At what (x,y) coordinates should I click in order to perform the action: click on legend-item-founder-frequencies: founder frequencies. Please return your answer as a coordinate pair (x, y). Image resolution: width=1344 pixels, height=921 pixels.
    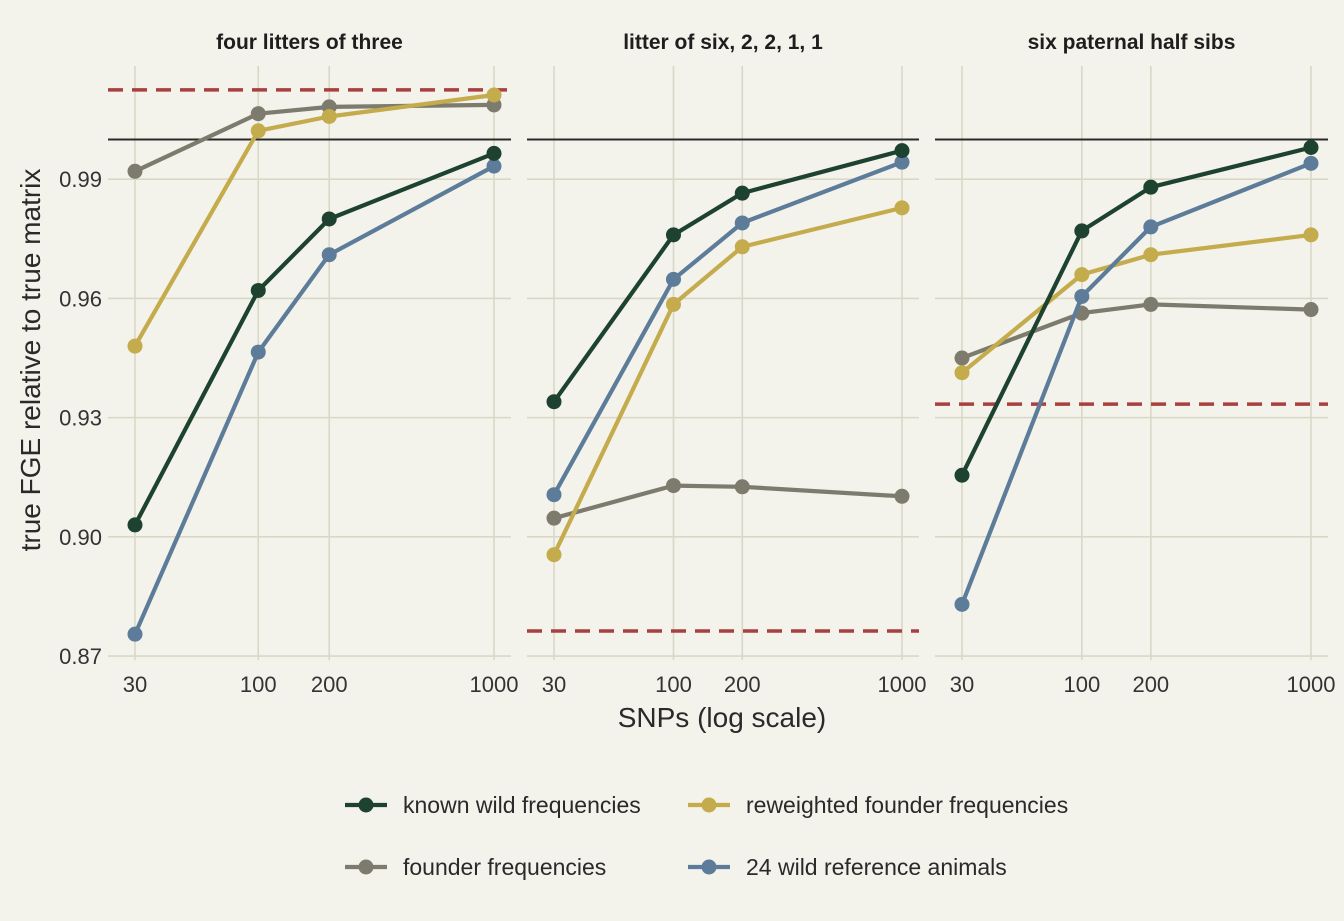
    Looking at the image, I should click on (475, 867).